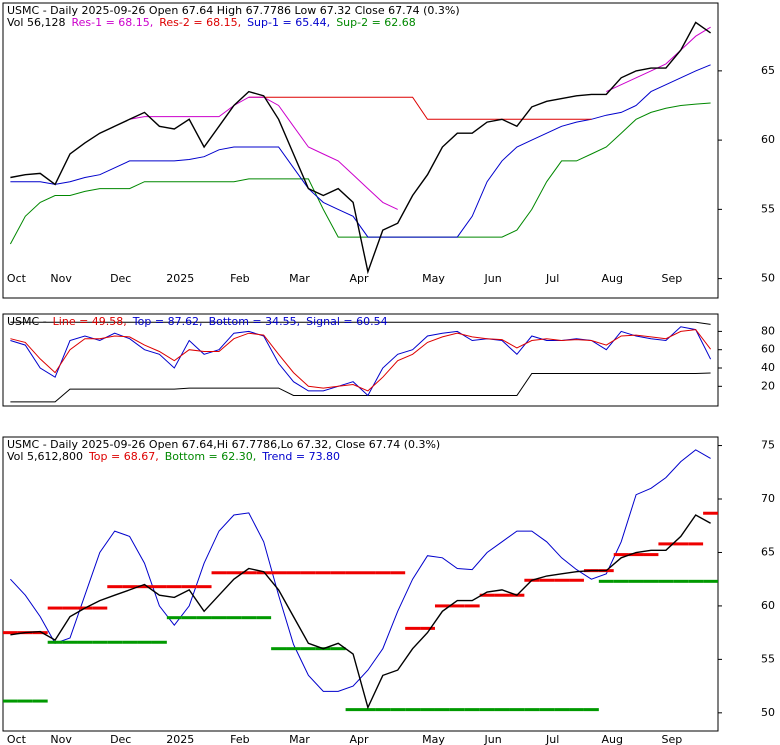 This screenshot has height=745, width=780. I want to click on header-item: USMC -, so click(27, 321).